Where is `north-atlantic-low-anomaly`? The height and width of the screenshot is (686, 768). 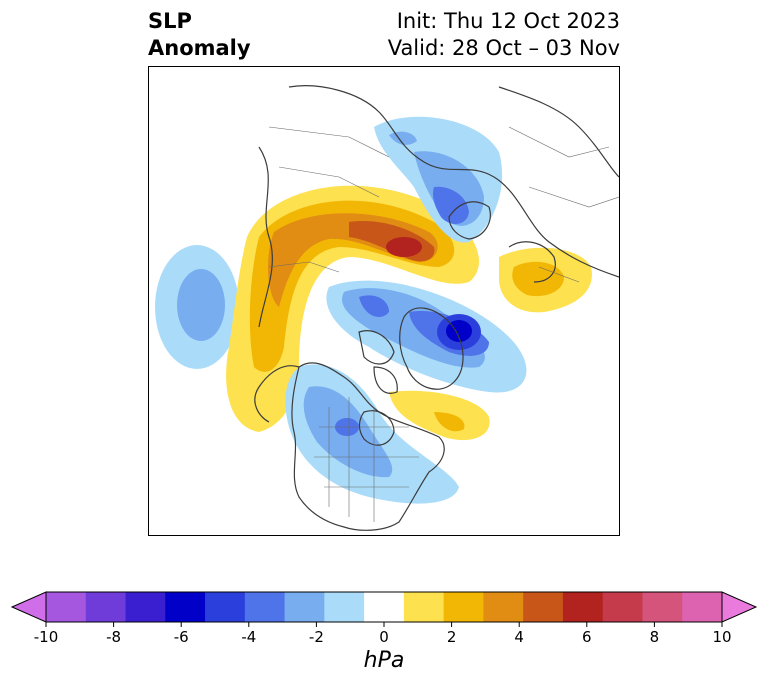 north-atlantic-low-anomaly is located at coordinates (426, 336).